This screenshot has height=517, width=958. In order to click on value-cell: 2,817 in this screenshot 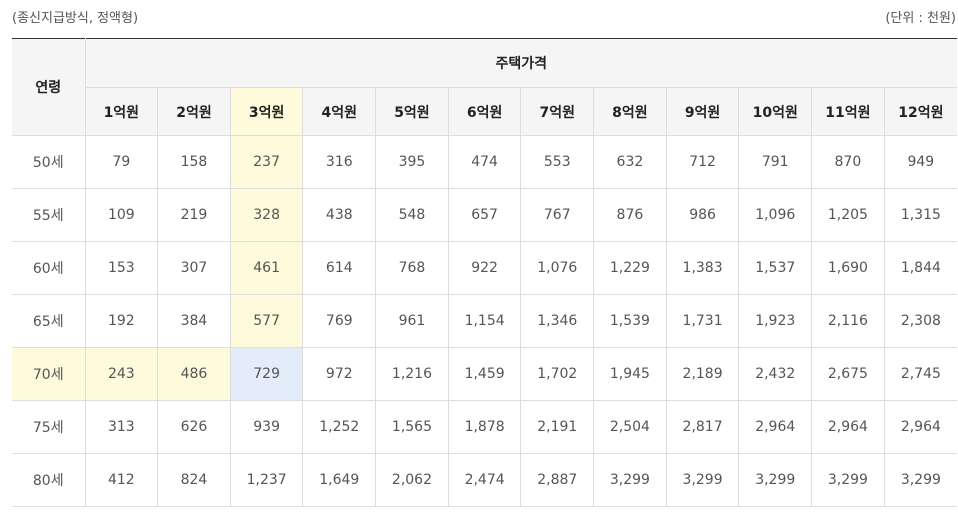, I will do `click(702, 427)`.